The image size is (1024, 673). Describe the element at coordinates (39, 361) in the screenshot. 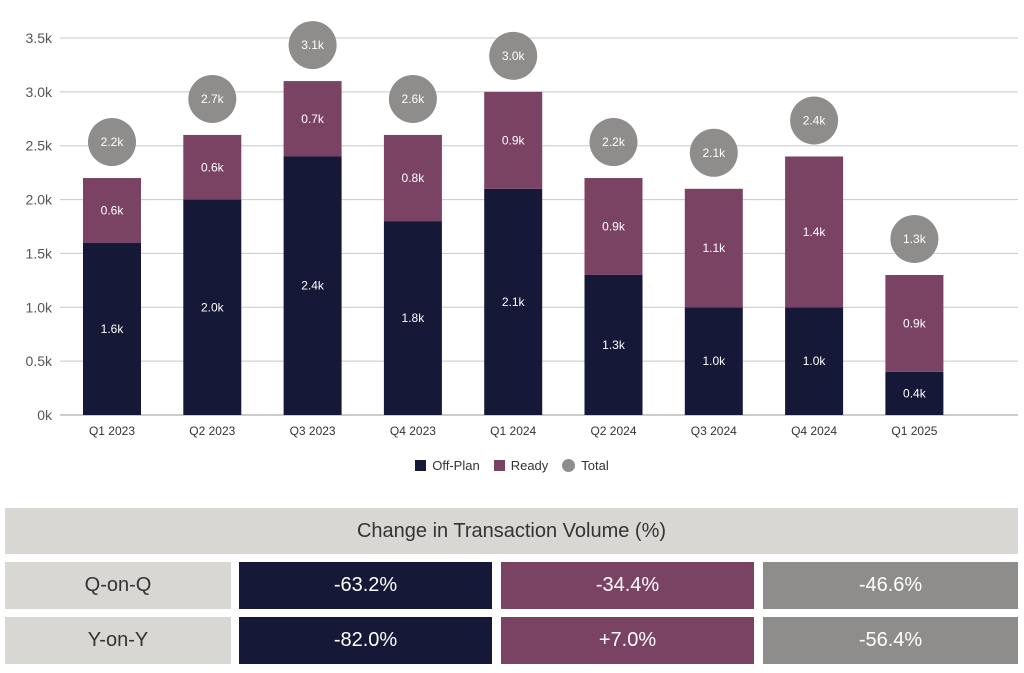

I see `y-tick-label: 0.5k` at that location.